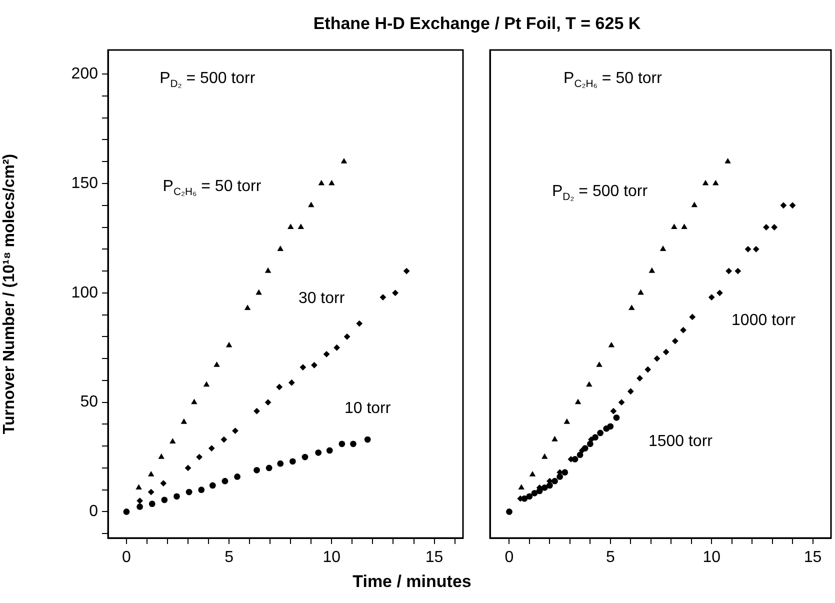  I want to click on y-tick-label: 150, so click(84, 183).